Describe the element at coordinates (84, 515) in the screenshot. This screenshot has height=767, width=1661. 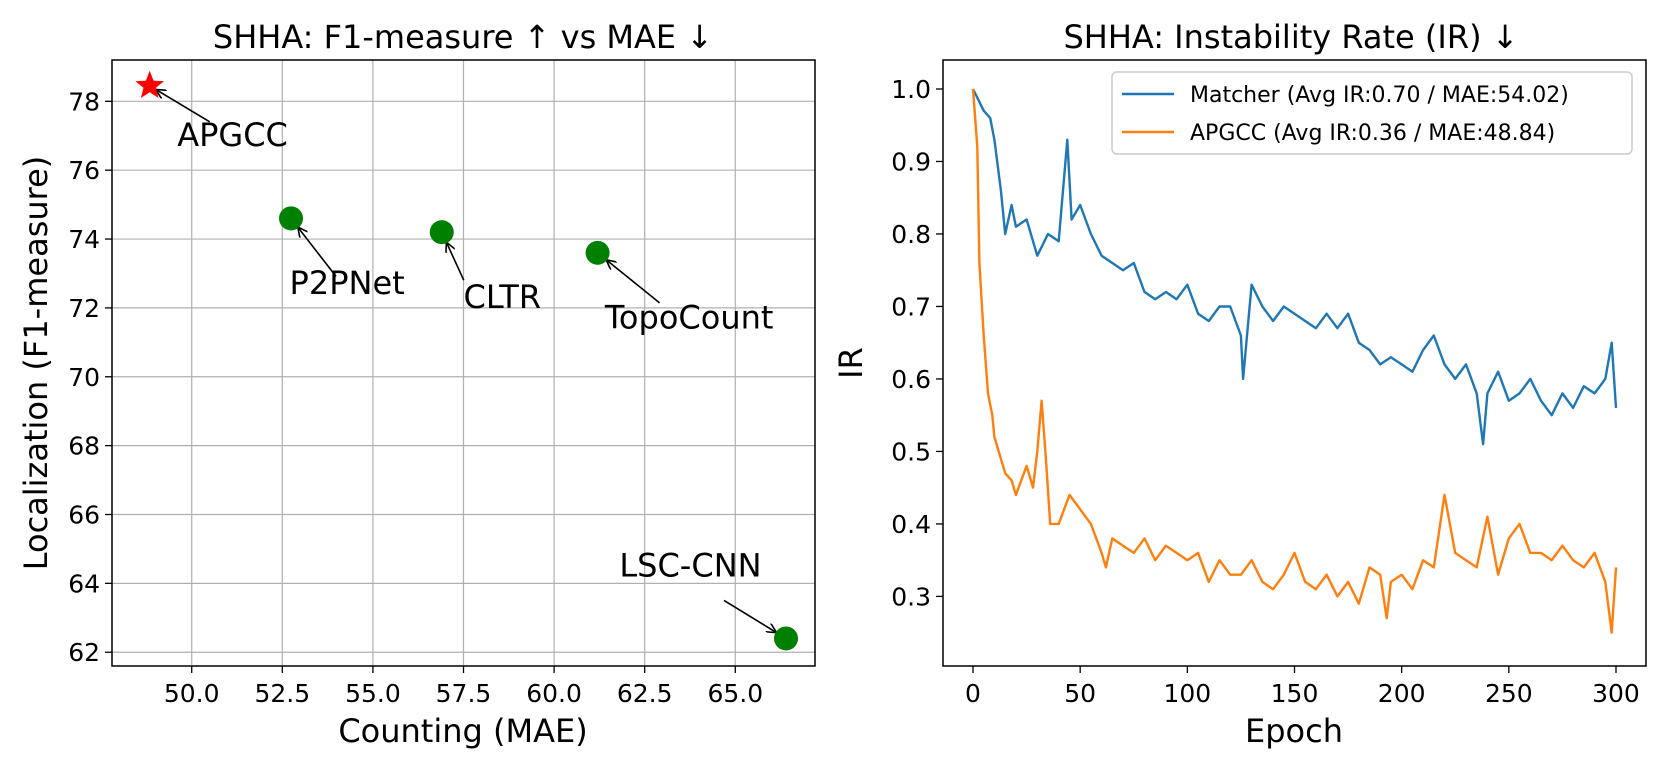
I see `scatter-y-tick-label: 66` at that location.